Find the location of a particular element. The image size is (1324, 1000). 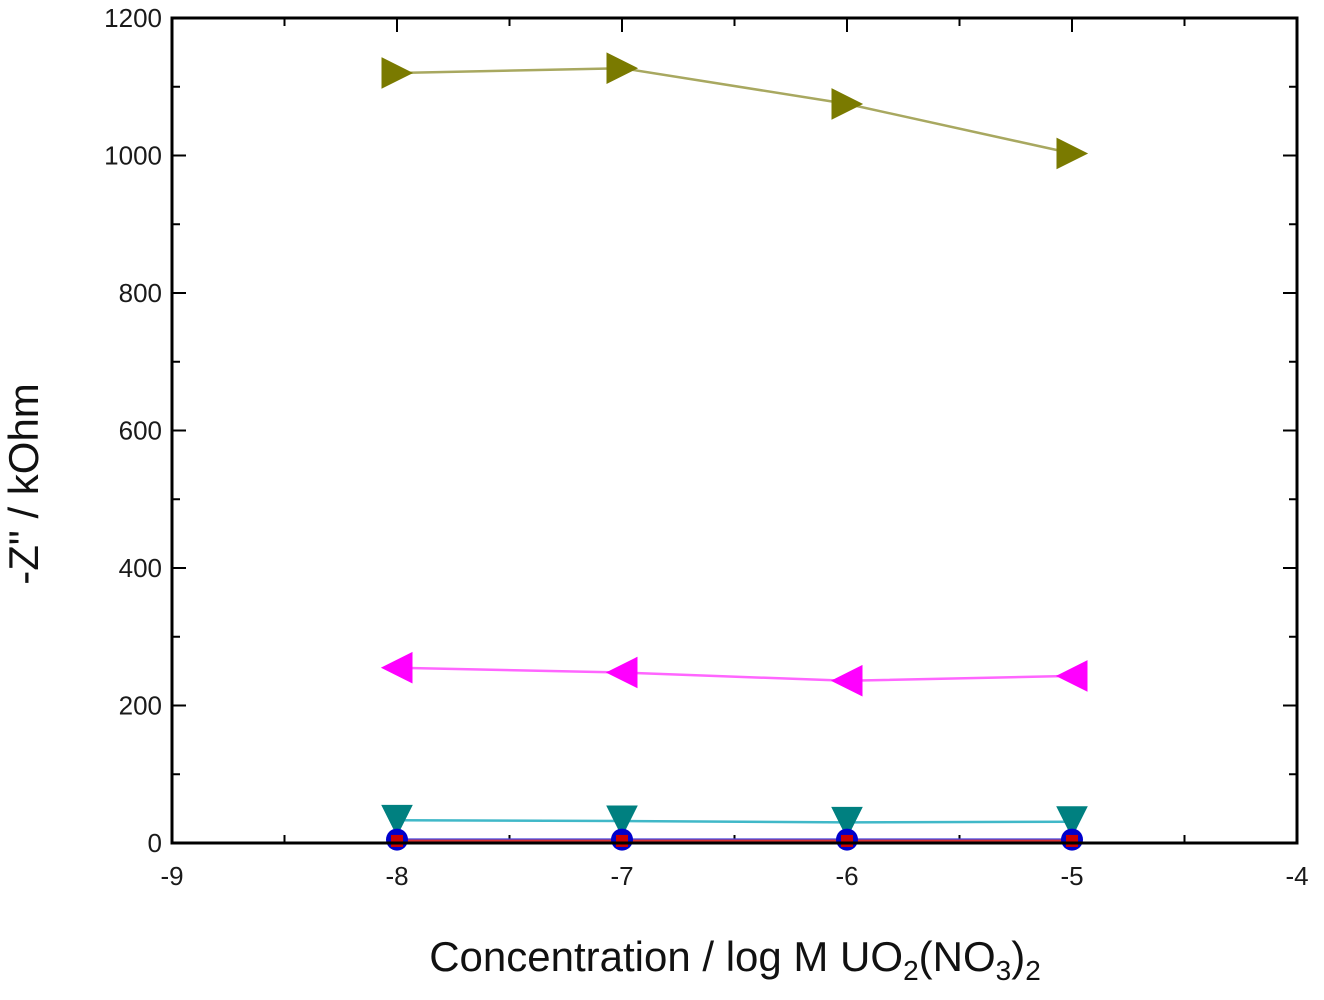

x-axis-title: Concentration / log M UO2(NO3)2 is located at coordinates (735, 959).